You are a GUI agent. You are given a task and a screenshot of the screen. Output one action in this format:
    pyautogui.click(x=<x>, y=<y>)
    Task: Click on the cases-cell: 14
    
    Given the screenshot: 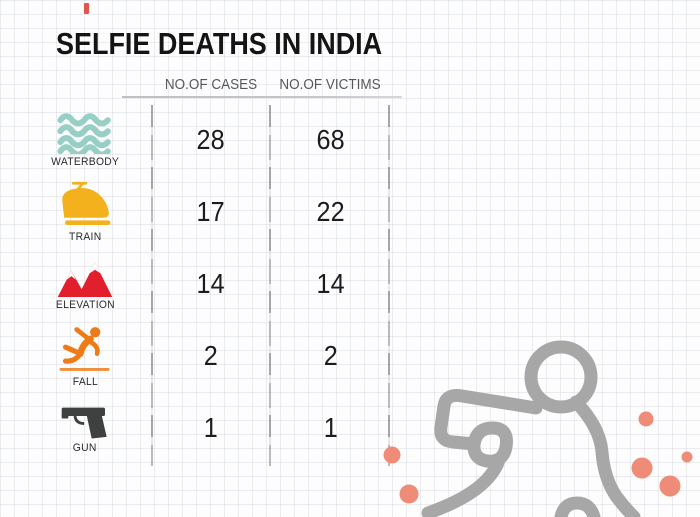 What is the action you would take?
    pyautogui.click(x=211, y=284)
    